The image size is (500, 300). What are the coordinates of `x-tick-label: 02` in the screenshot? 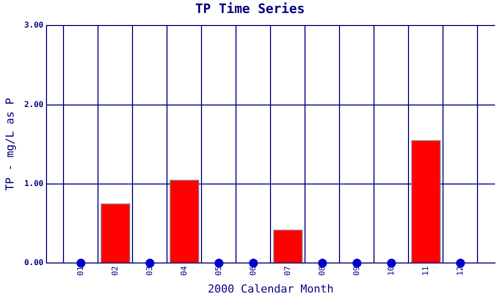 It's located at (115, 271).